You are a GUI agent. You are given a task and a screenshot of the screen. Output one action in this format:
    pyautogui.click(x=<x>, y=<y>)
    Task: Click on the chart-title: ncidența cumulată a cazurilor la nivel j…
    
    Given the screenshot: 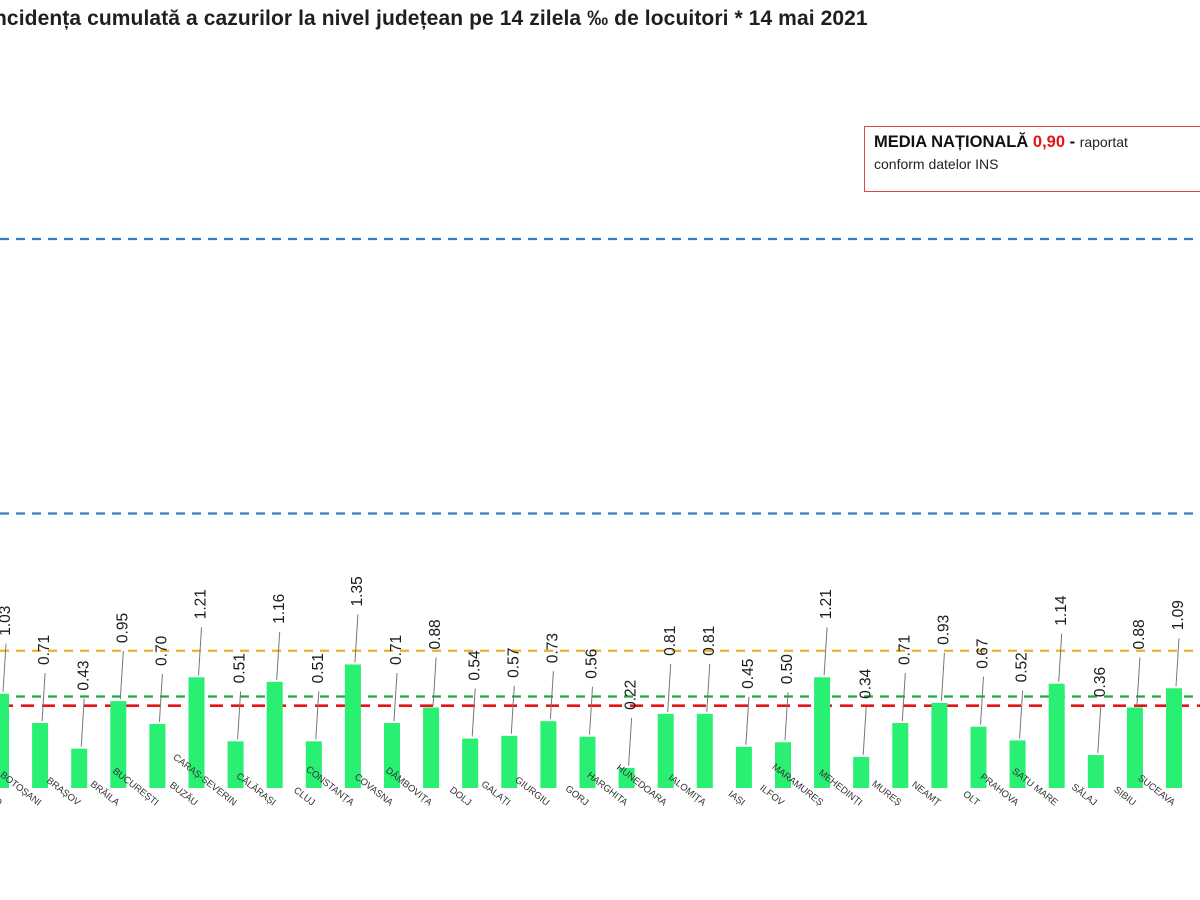 What is the action you would take?
    pyautogui.click(x=434, y=18)
    